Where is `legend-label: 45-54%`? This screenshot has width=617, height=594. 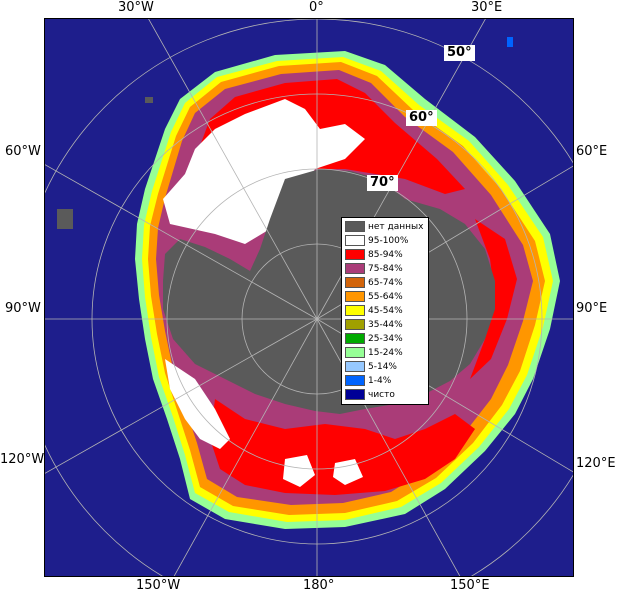 legend-label: 45-54% is located at coordinates (385, 311).